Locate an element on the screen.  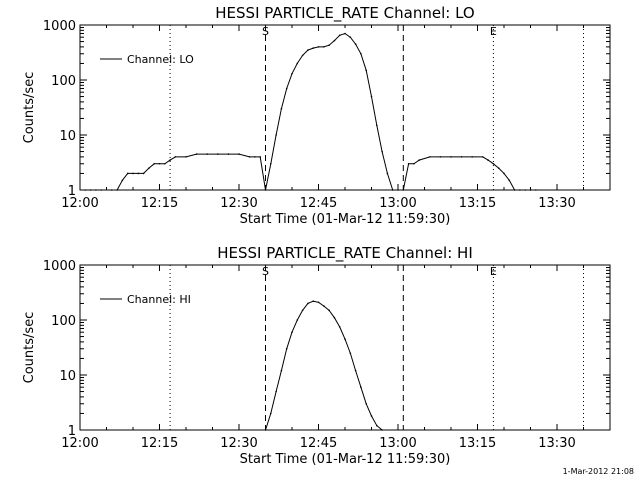
y-axis-label: Counts/sec is located at coordinates (29, 108).